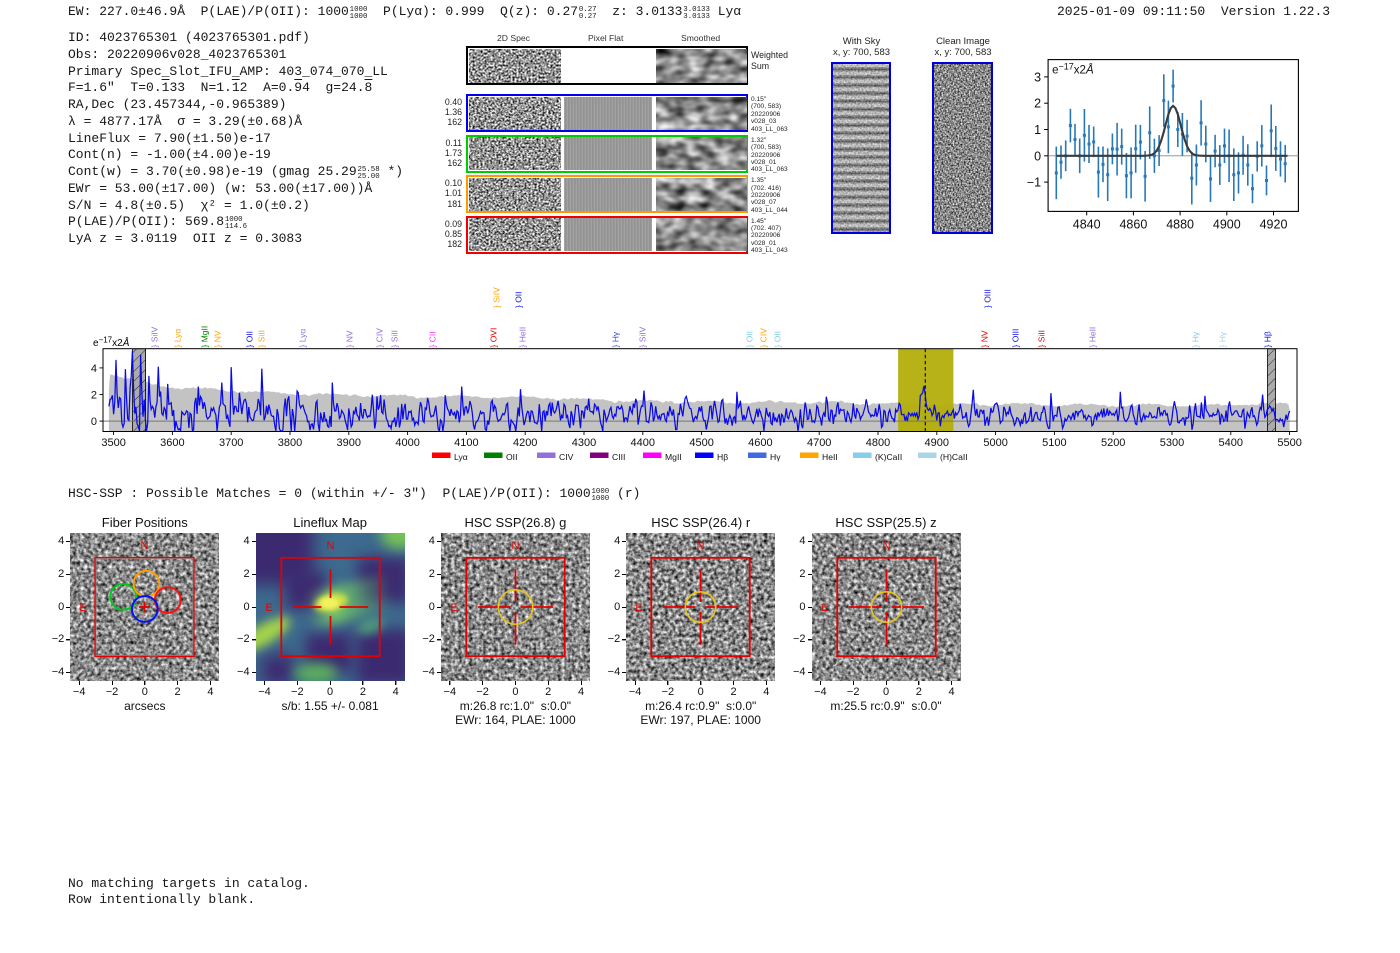  I want to click on svg-text: 3900, so click(349, 443).